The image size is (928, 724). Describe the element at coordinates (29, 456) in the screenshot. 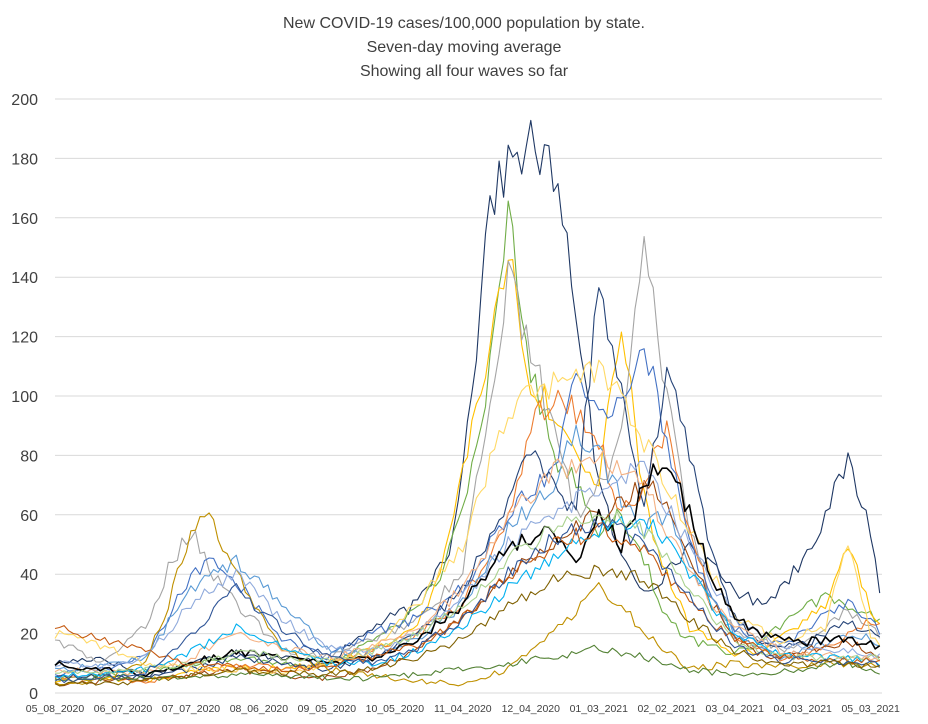

I see `y-tick-label: 80` at that location.